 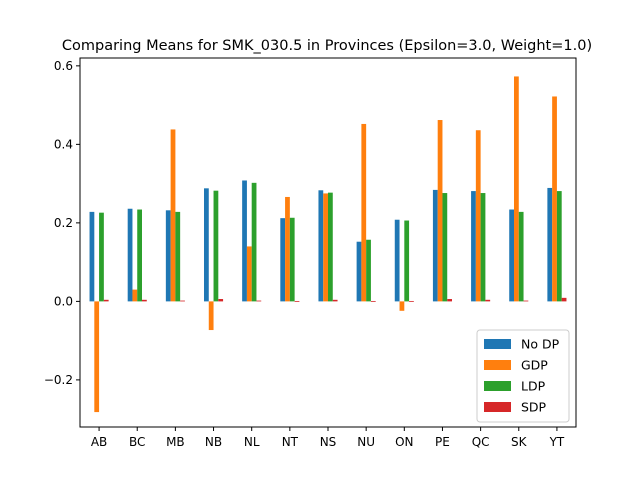 I want to click on bar-yt-gdp, so click(x=554, y=199).